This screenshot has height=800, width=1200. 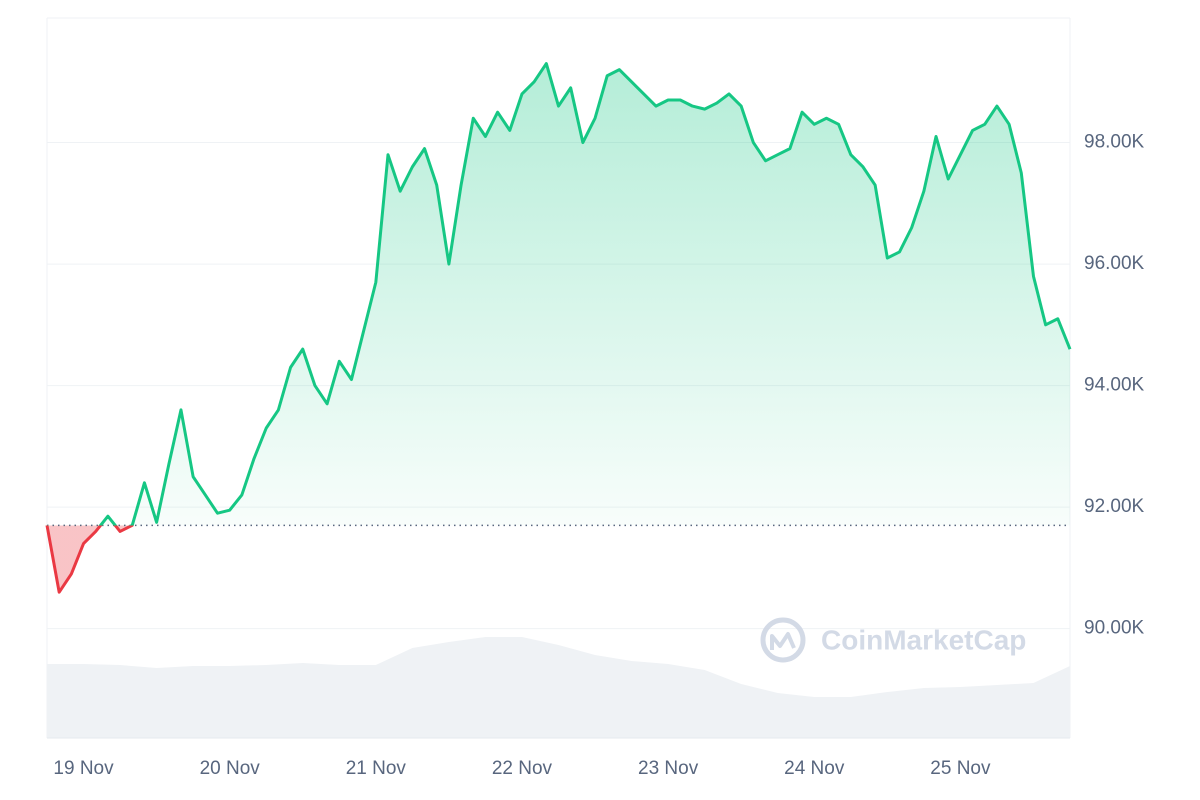 What do you see at coordinates (814, 768) in the screenshot?
I see `x-tick-label: 24 Nov` at bounding box center [814, 768].